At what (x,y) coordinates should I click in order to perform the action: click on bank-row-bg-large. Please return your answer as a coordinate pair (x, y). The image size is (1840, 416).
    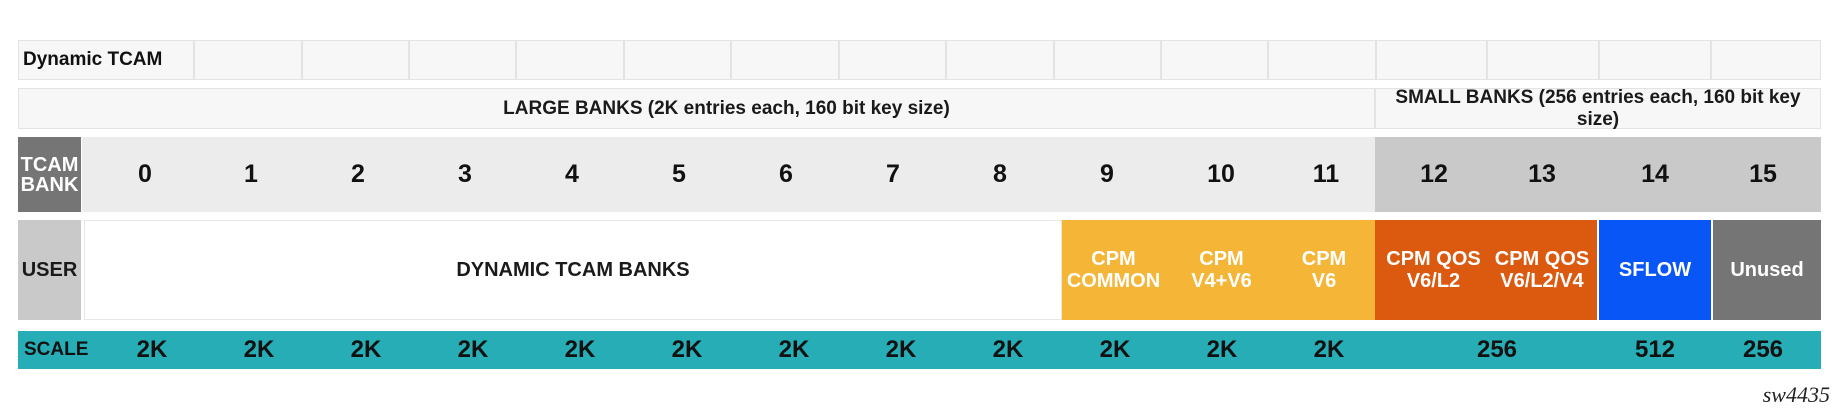
    Looking at the image, I should click on (728, 174).